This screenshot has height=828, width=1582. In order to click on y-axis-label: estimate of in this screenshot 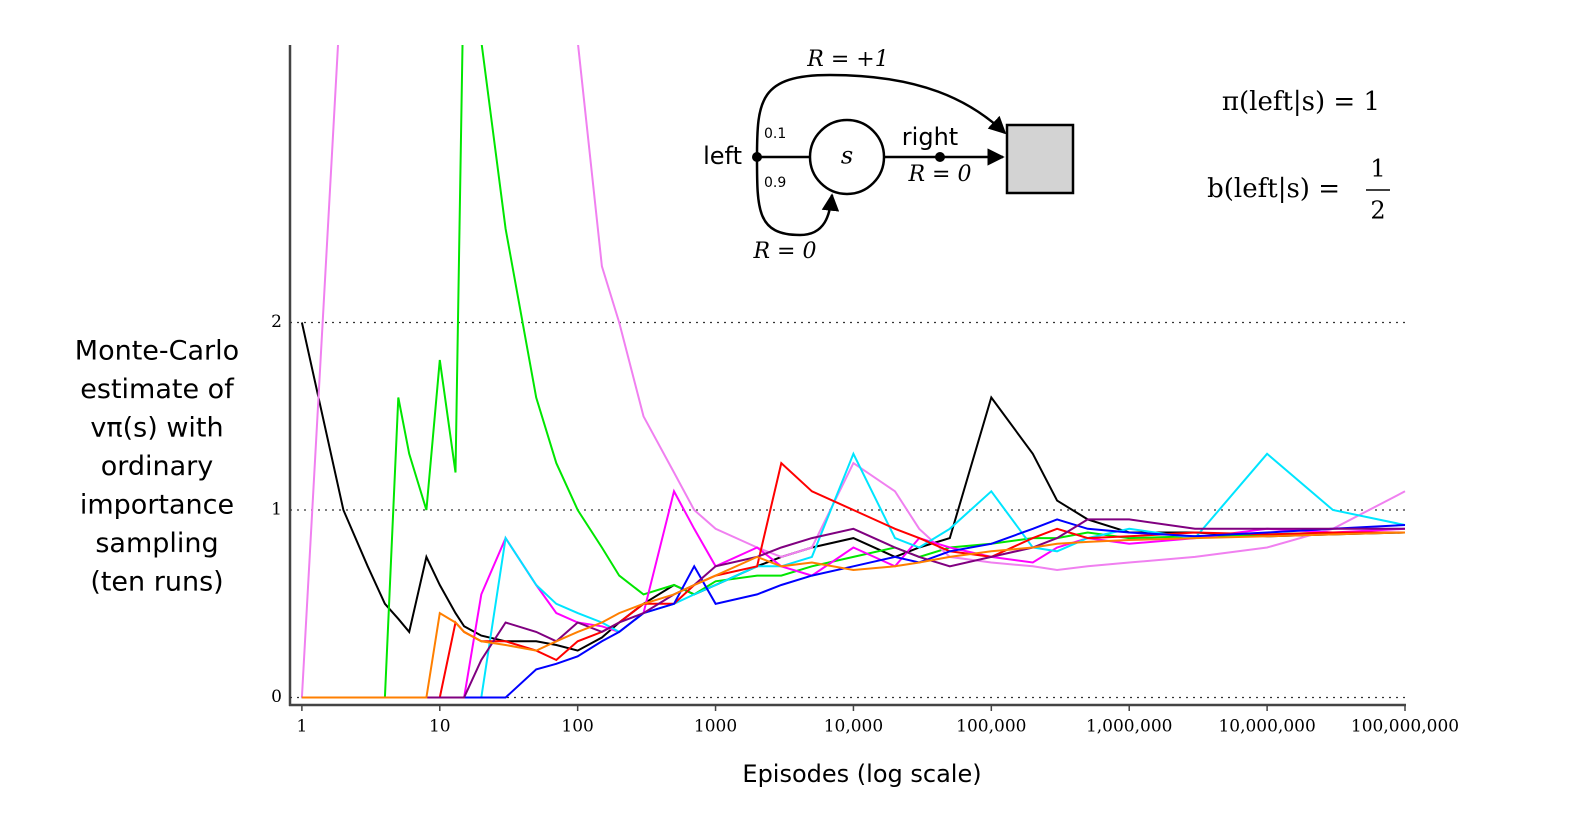, I will do `click(157, 389)`.